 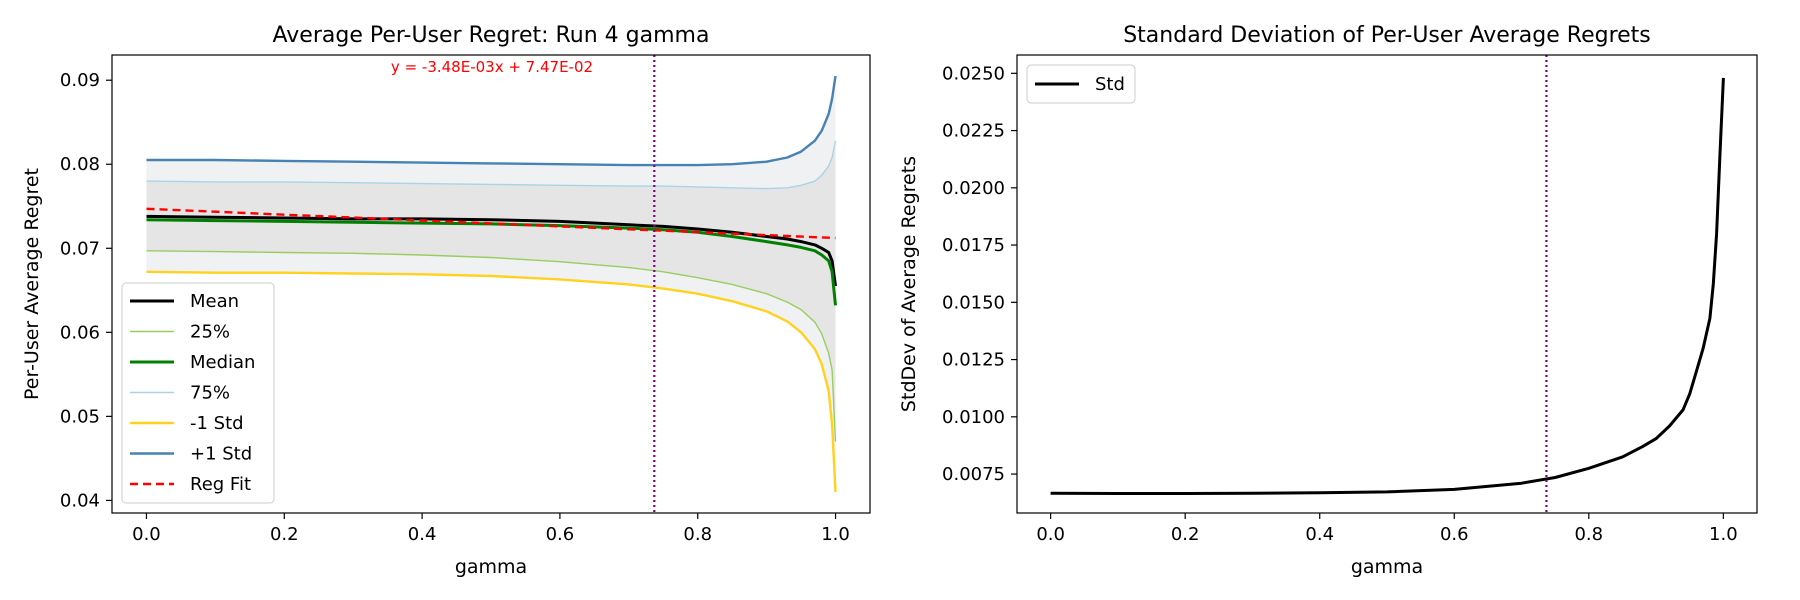 What do you see at coordinates (491, 346) in the screenshot?
I see `series-line-25-` at bounding box center [491, 346].